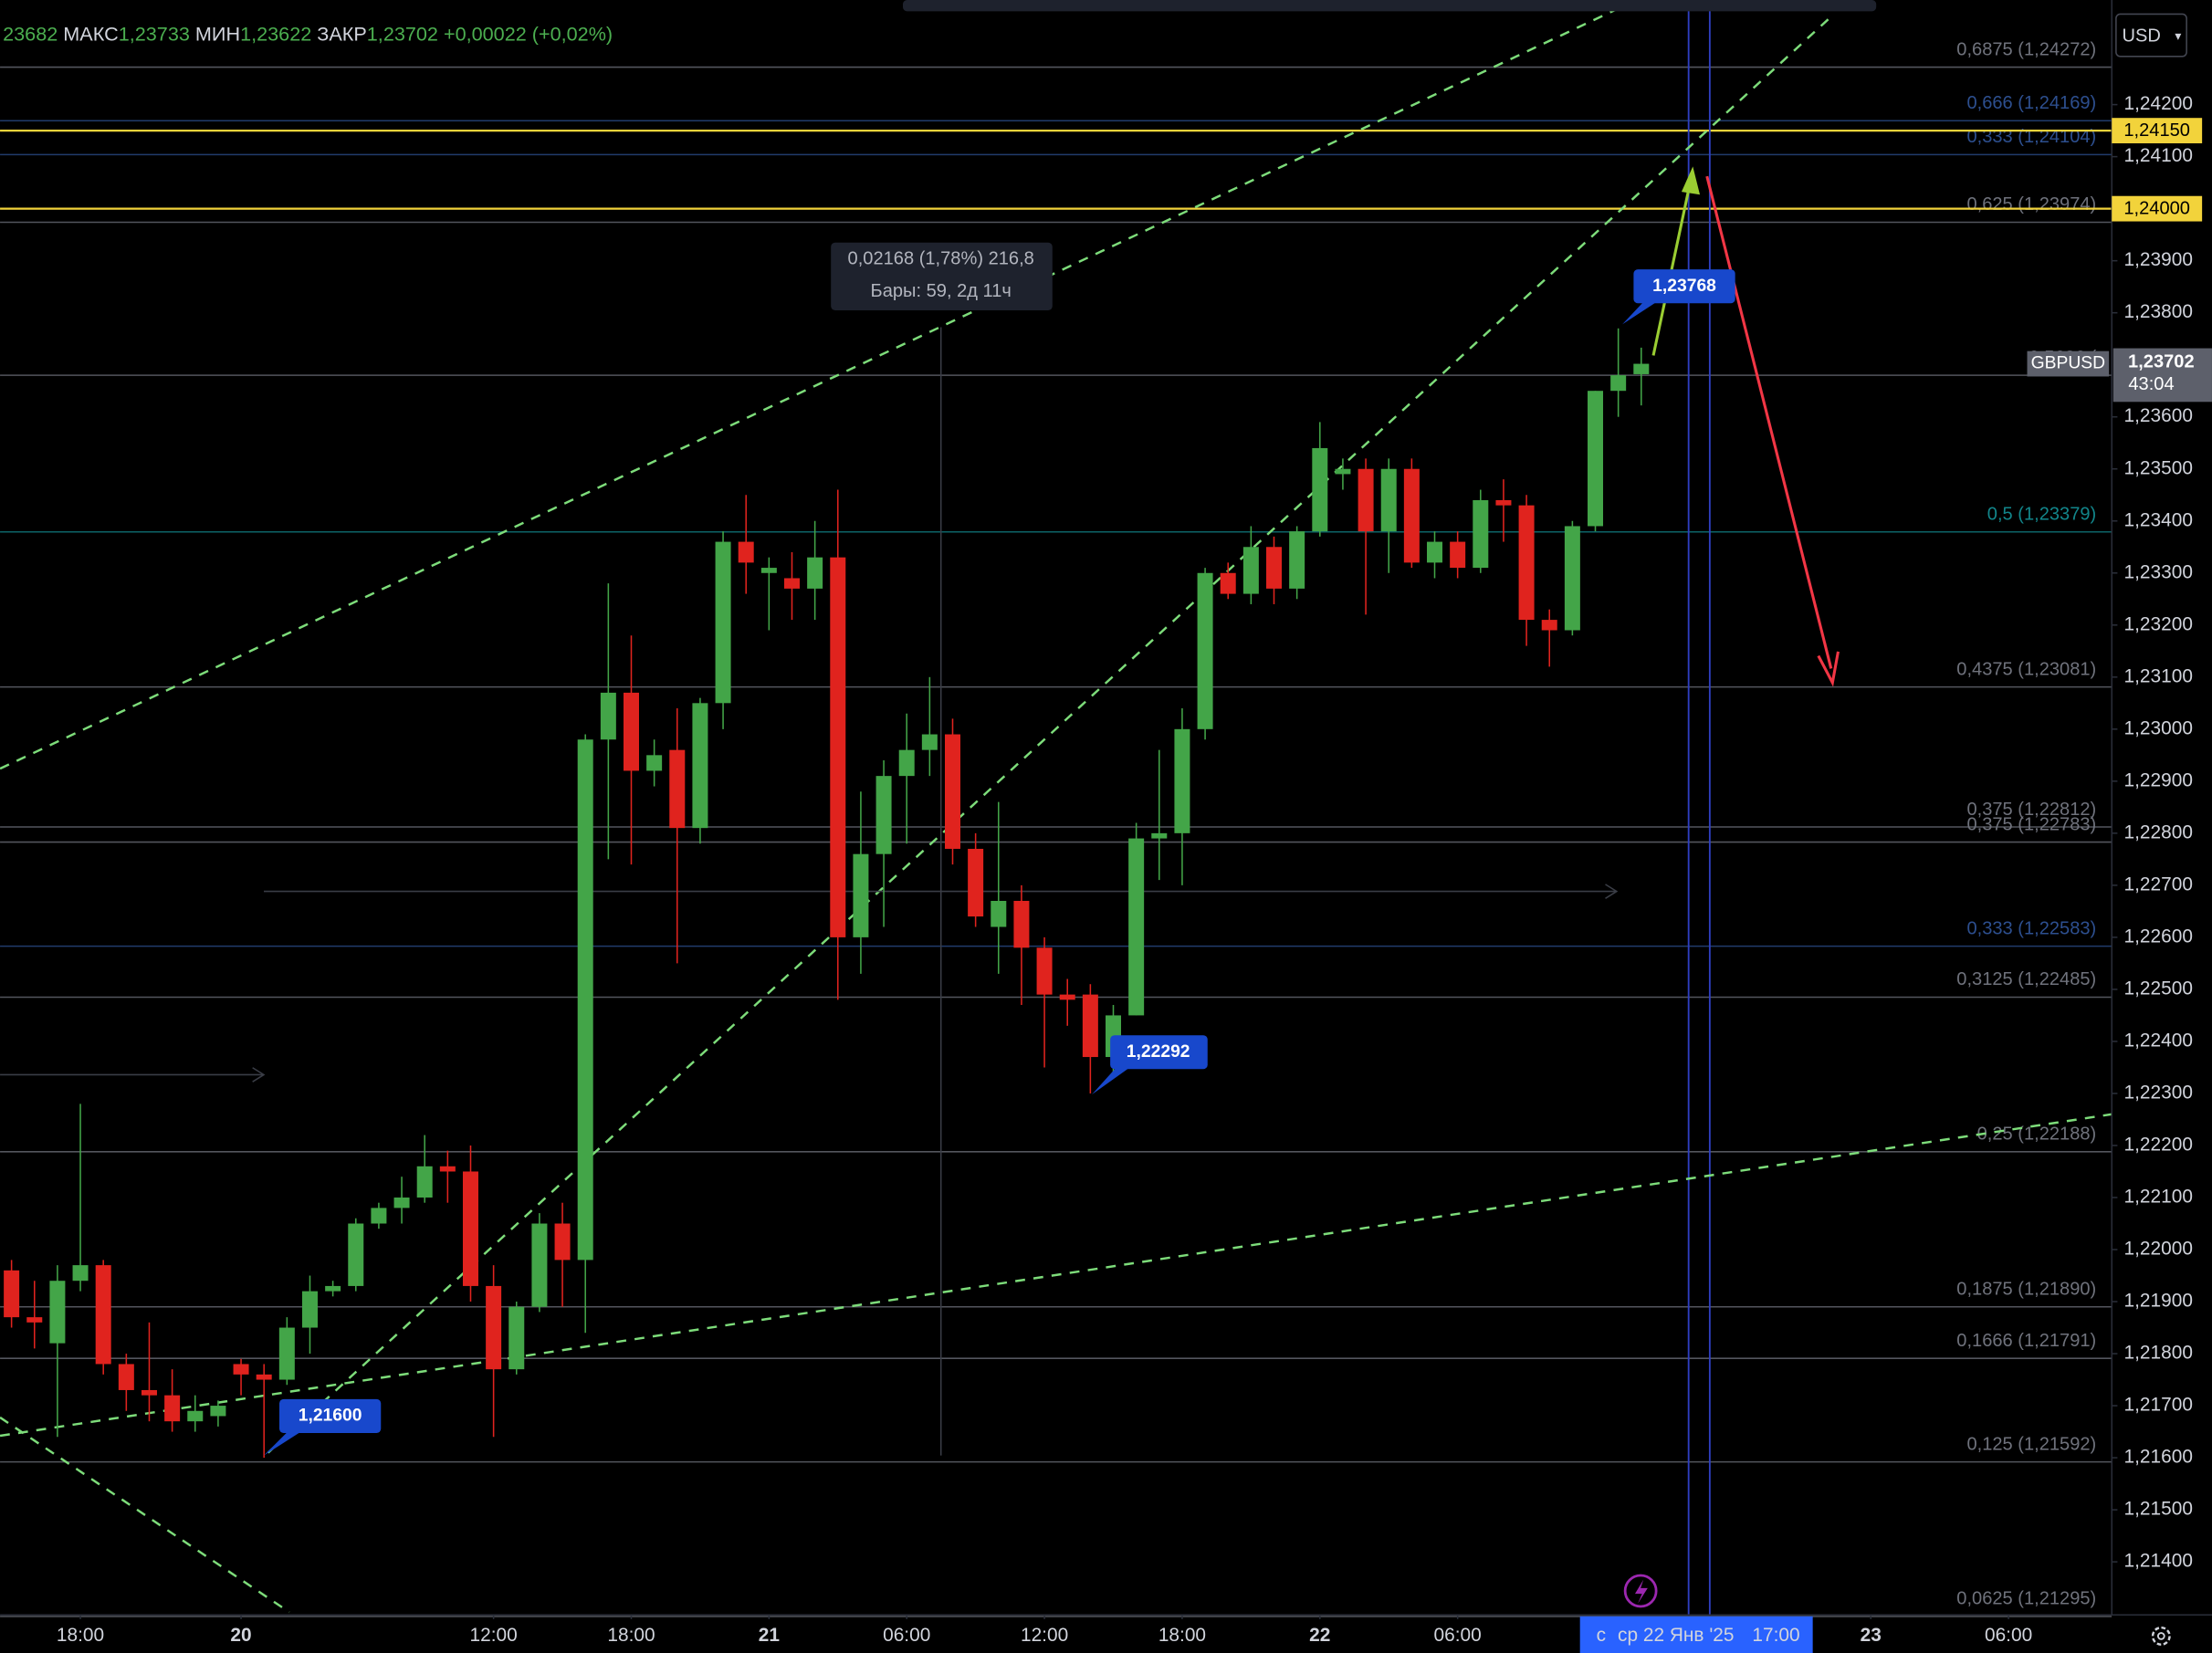  I want to click on level-label: 0,3125 (1,22485), so click(2026, 979).